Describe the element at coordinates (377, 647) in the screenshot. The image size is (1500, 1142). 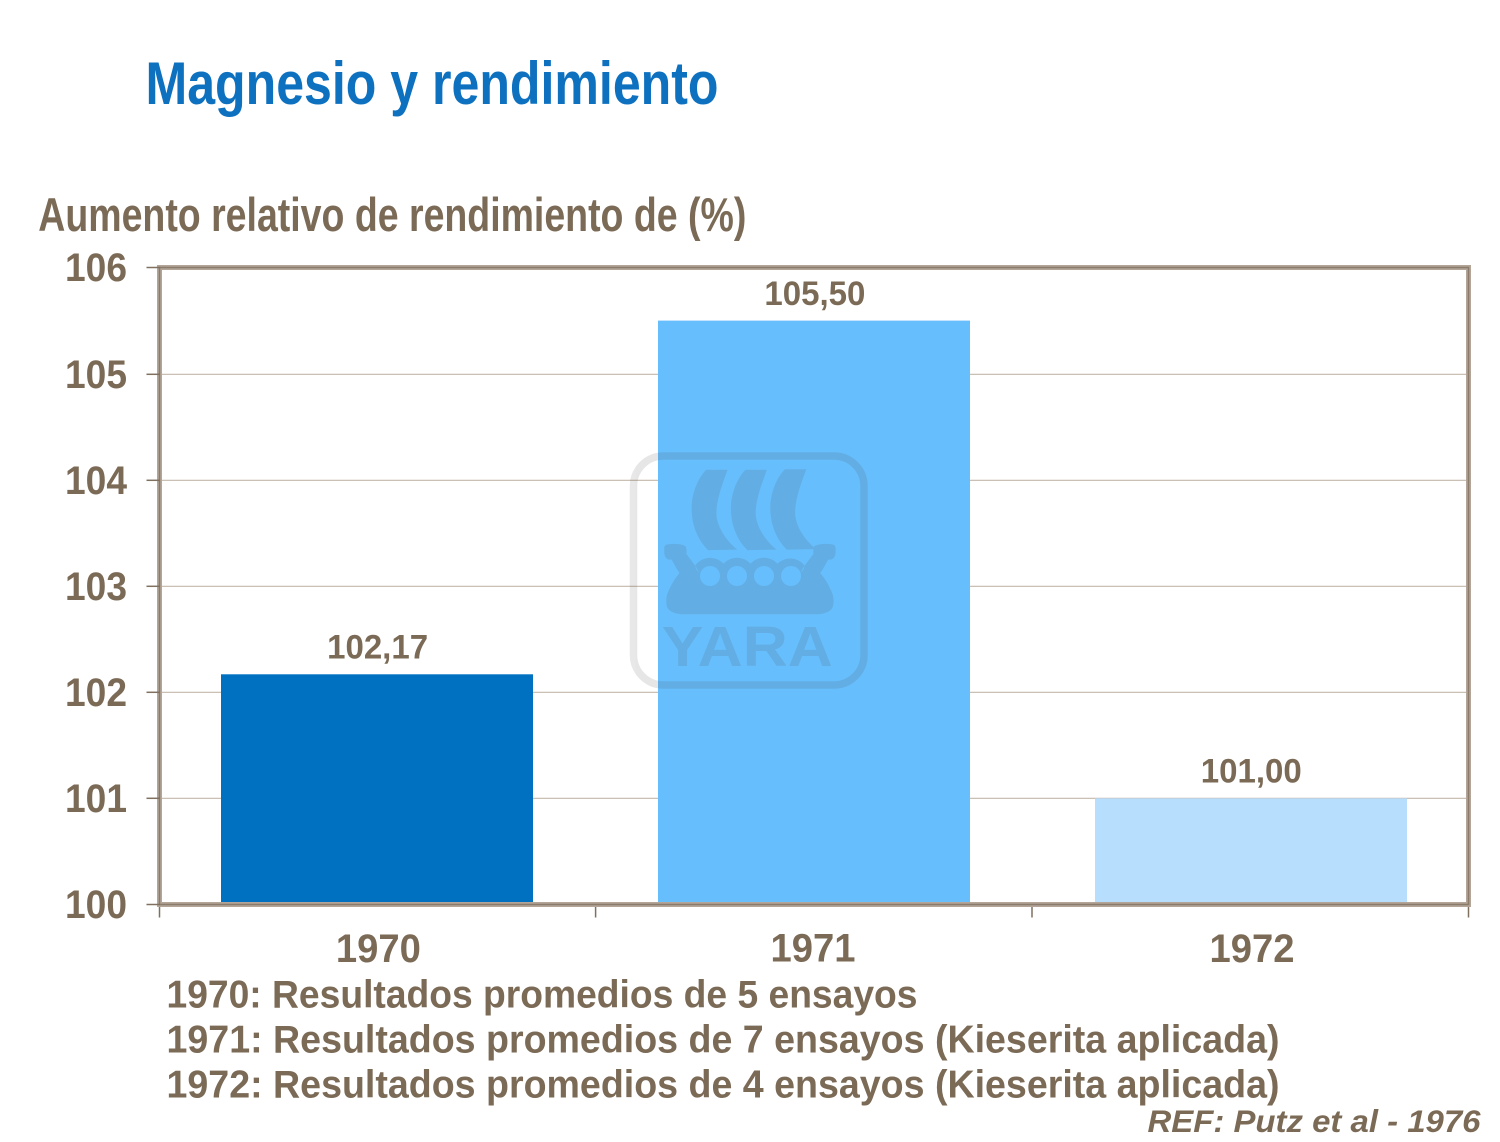
I see `svg-text: 102,17` at that location.